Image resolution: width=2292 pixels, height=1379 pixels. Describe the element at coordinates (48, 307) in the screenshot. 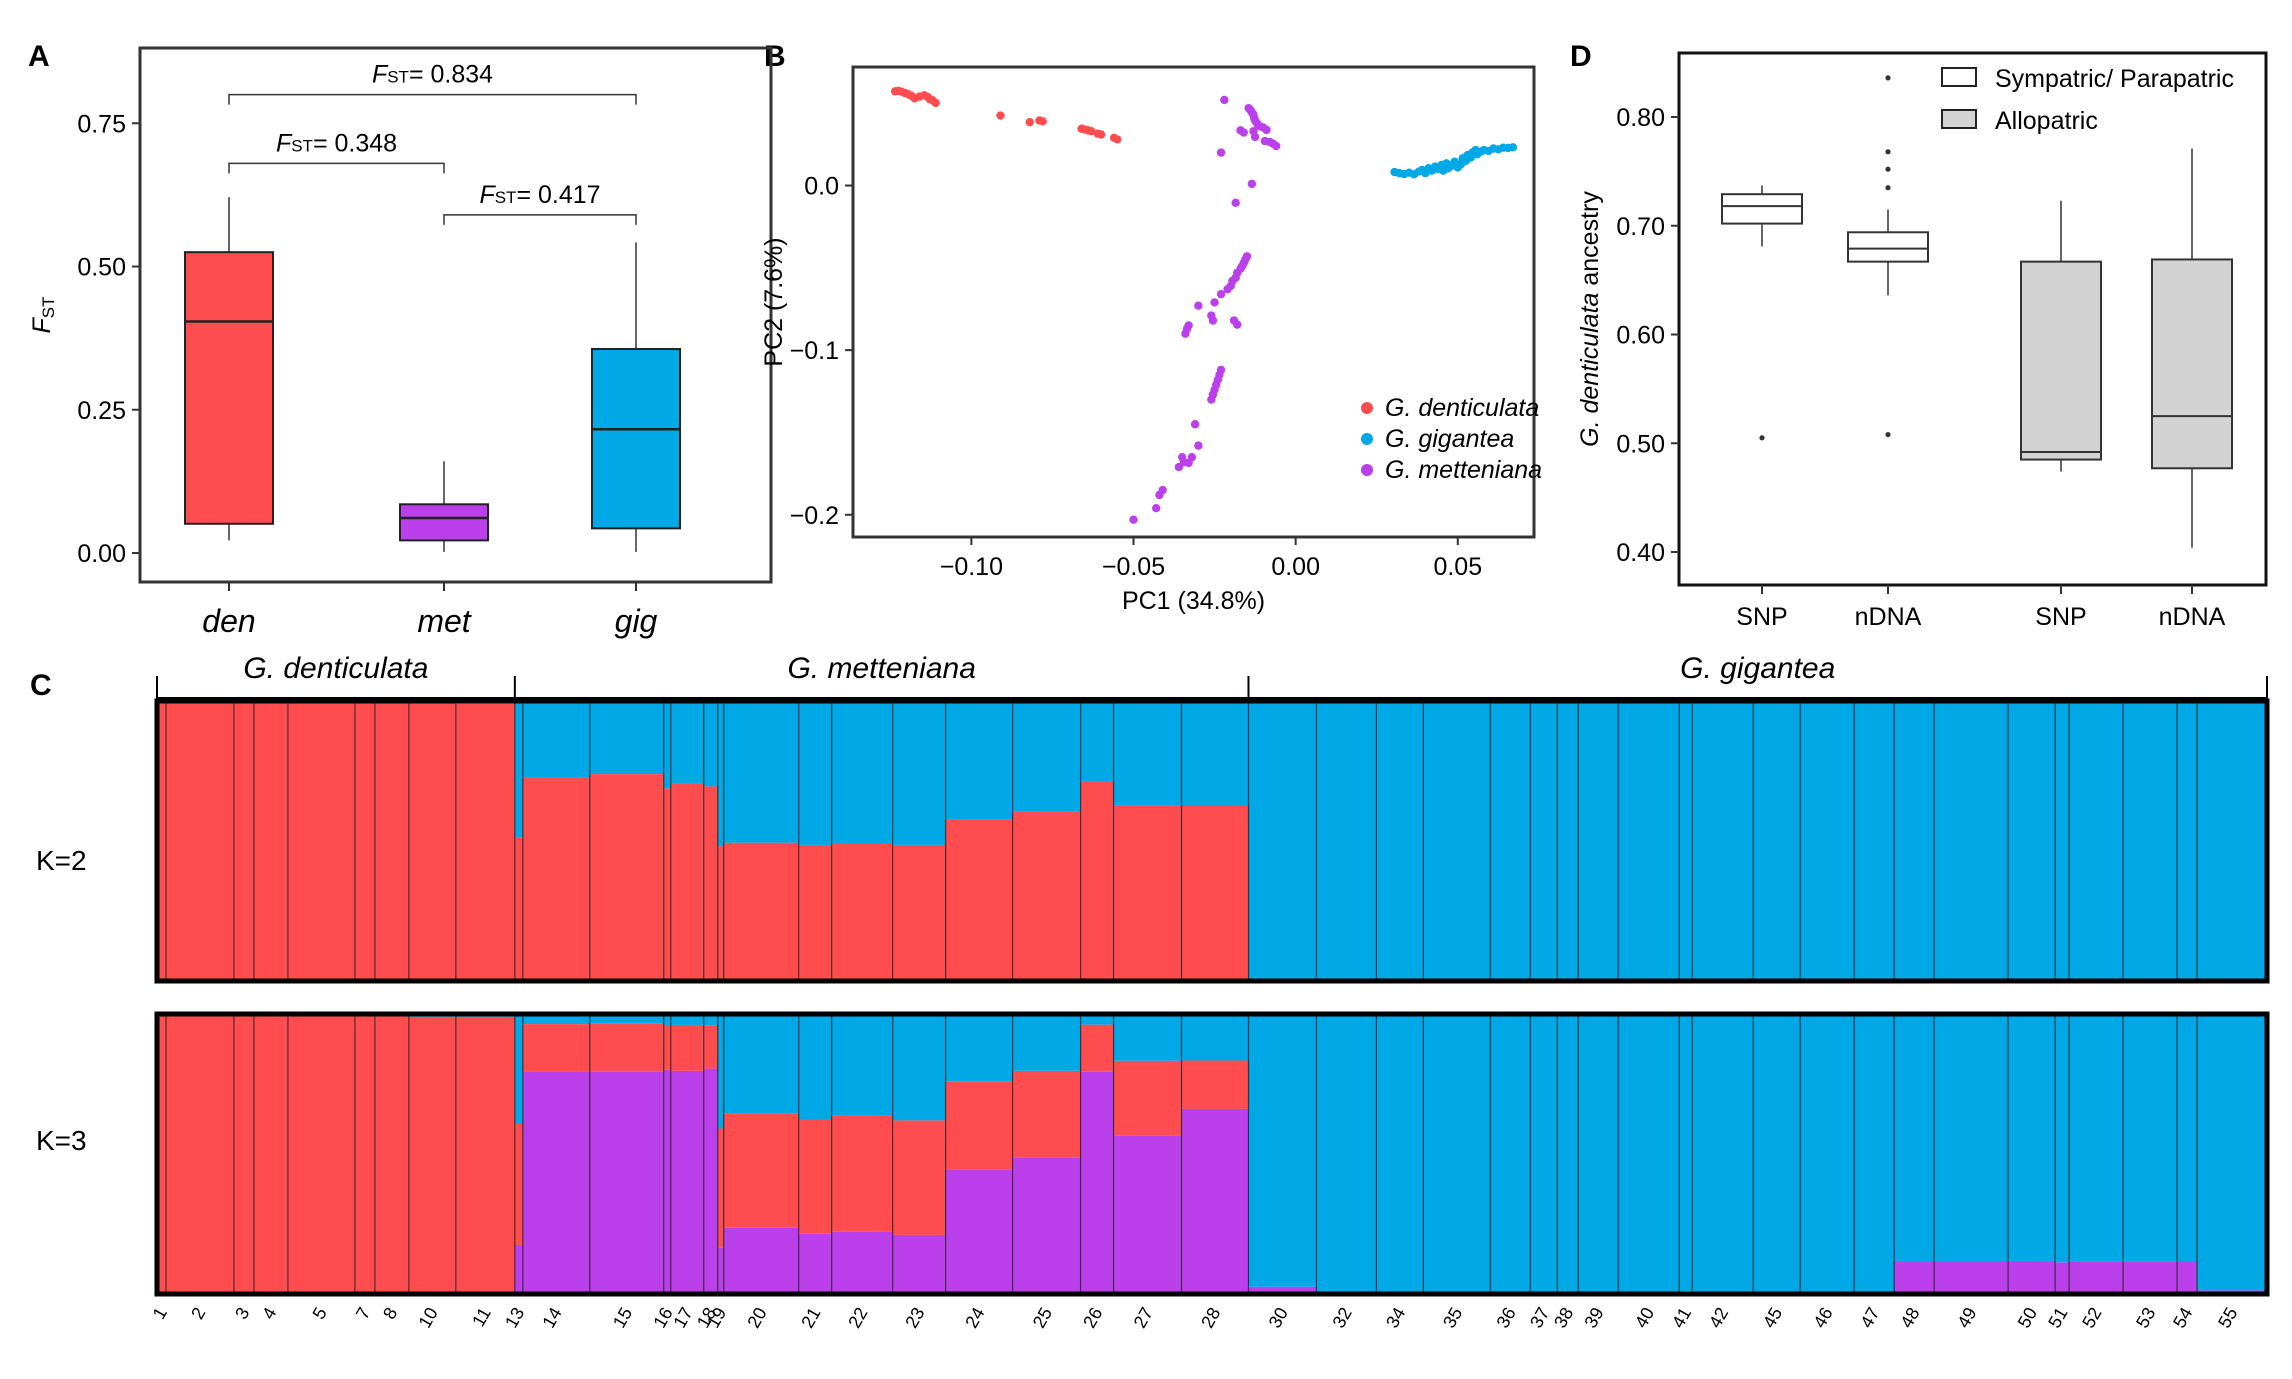

I see `y-axis-title-sub: ST` at that location.